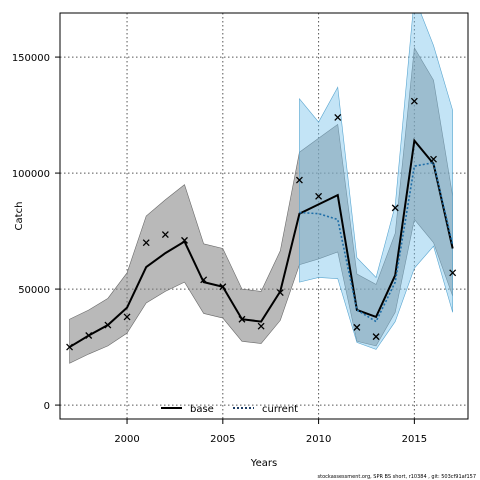  What do you see at coordinates (318, 439) in the screenshot?
I see `x-tick-label: 2010` at bounding box center [318, 439].